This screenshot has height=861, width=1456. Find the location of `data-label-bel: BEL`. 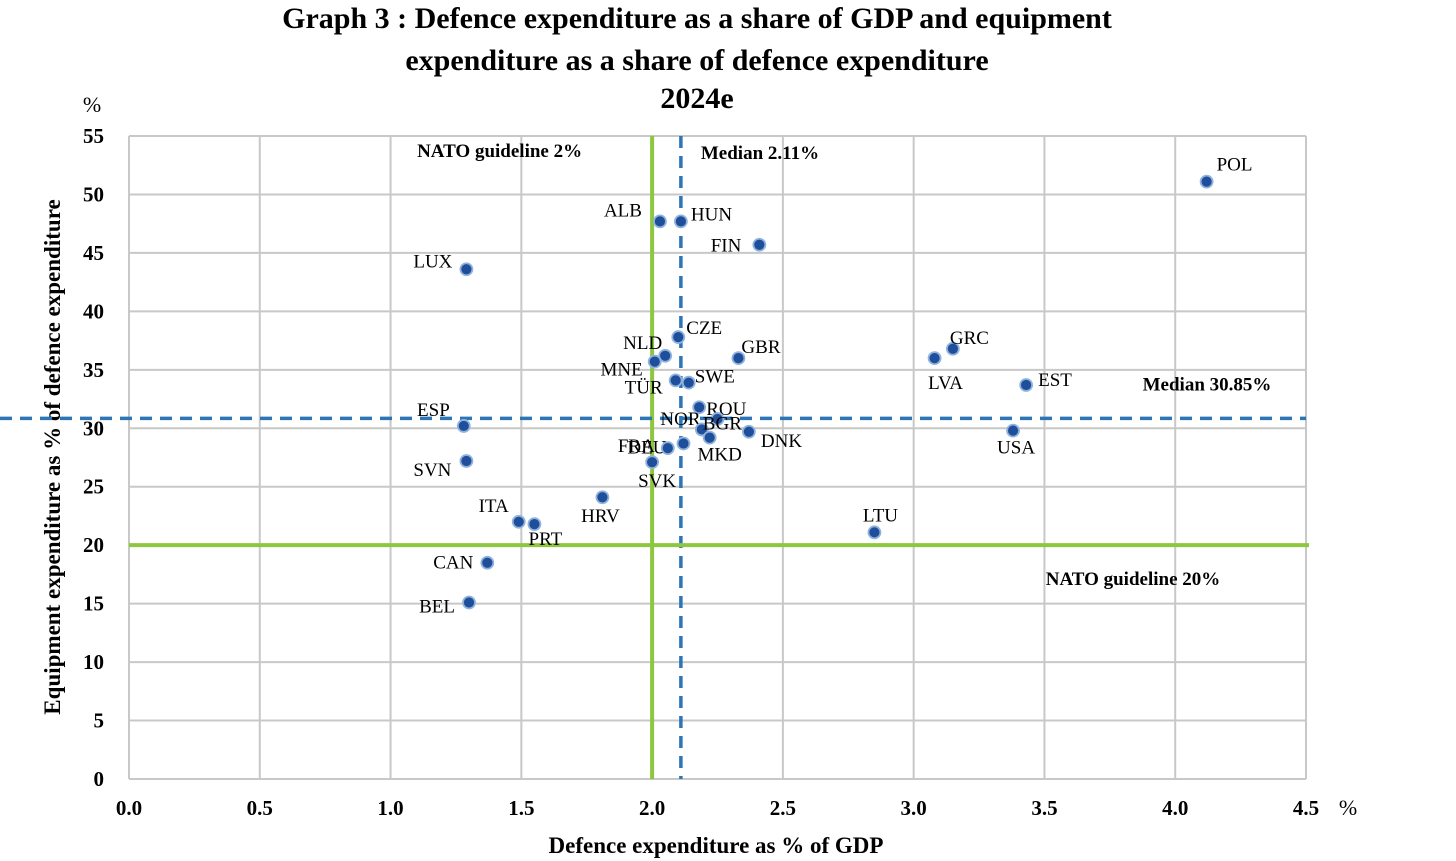

data-label-bel: BEL is located at coordinates (437, 606).